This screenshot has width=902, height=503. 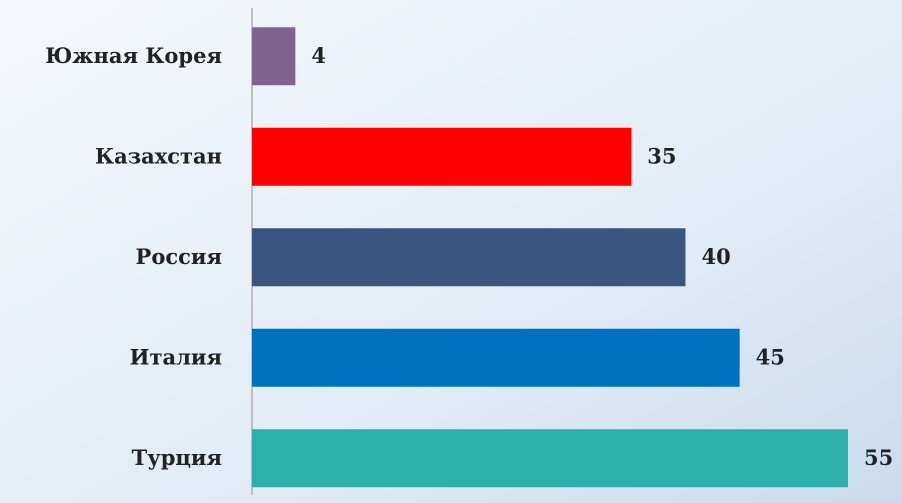 I want to click on value-label: 55, so click(x=878, y=457).